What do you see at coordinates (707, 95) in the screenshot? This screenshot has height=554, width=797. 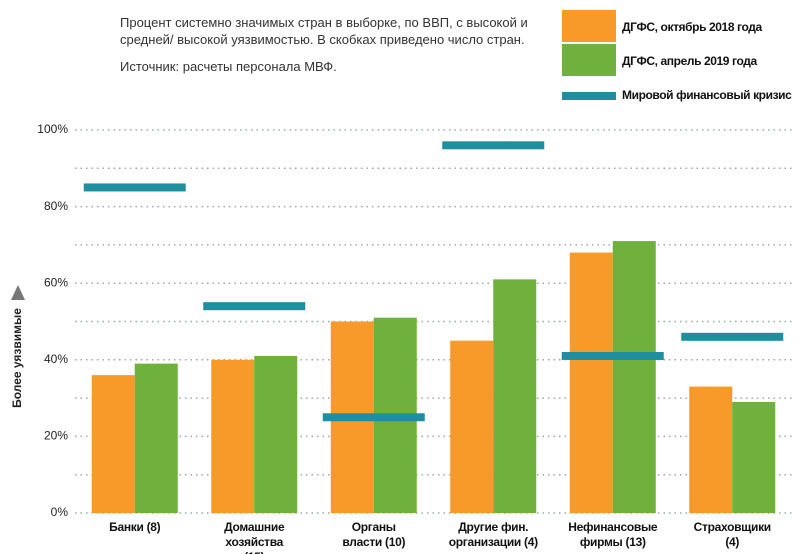 I see `legend-label: Мировой финансовый кризис` at bounding box center [707, 95].